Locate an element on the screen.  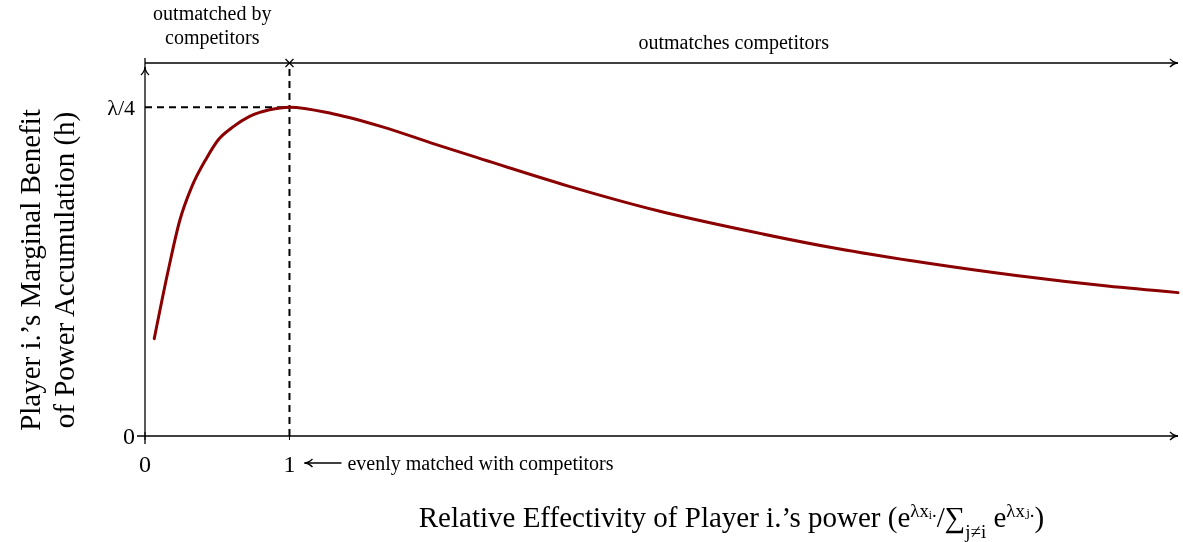
x-tick-label: 1 is located at coordinates (289, 464).